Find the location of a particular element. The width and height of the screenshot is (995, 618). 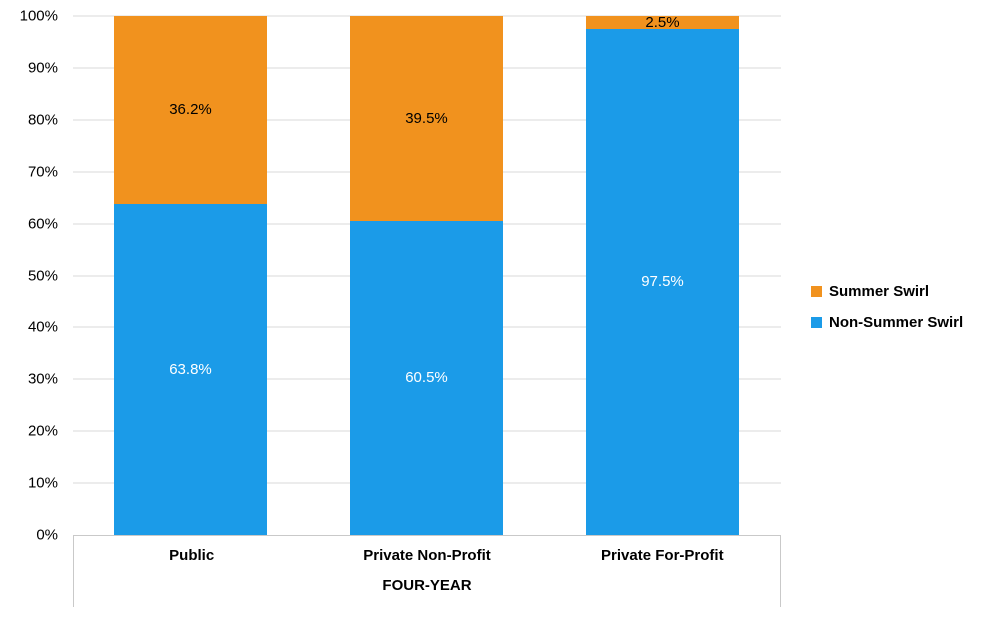

segment-summer-swirl: 39.5% is located at coordinates (426, 118).